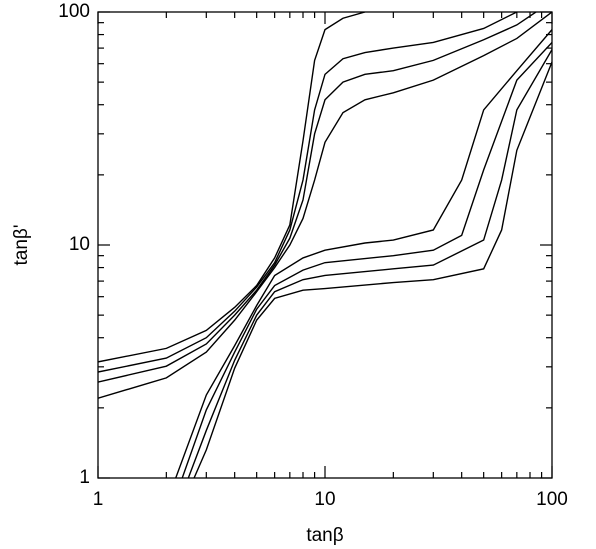 This screenshot has height=549, width=596. What do you see at coordinates (21, 245) in the screenshot?
I see `y-axis-label: tanβ'` at bounding box center [21, 245].